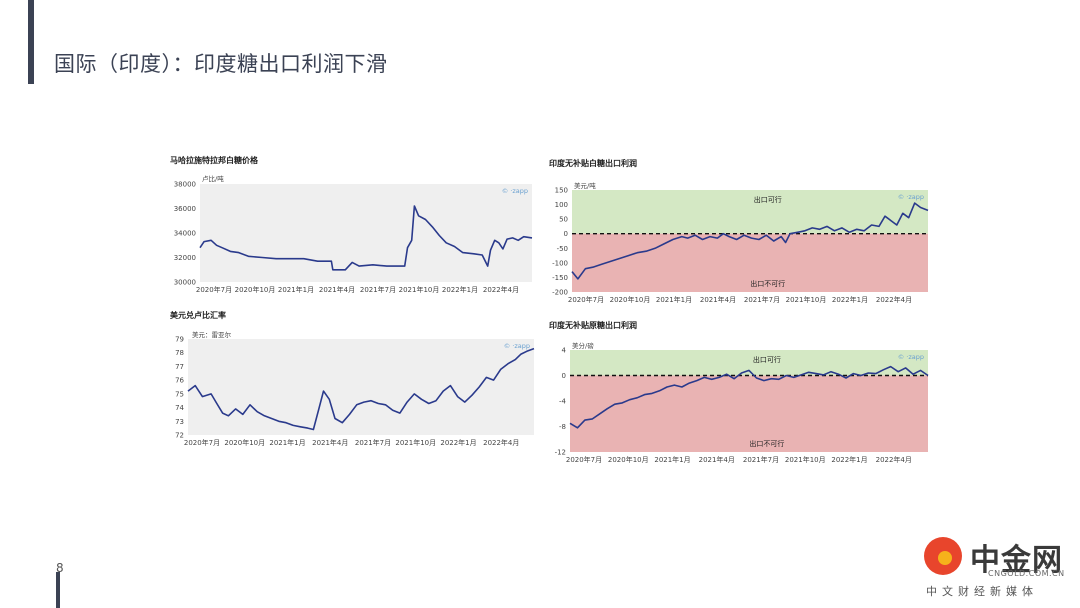 Image resolution: width=1080 pixels, height=608 pixels. Describe the element at coordinates (894, 299) in the screenshot. I see `chart2-xtick-label: 2022年4月` at that location.